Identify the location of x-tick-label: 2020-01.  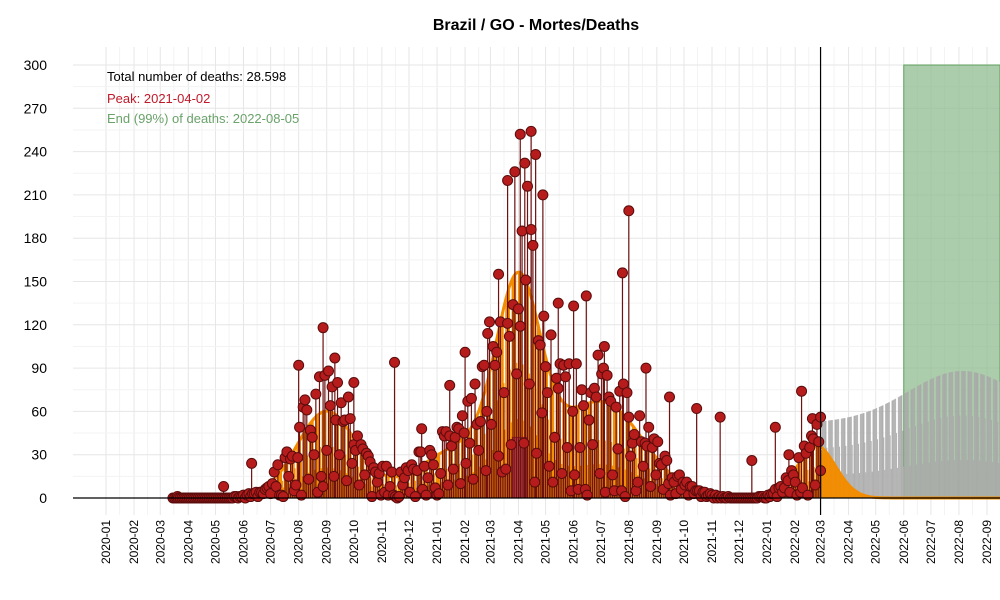
(106, 542).